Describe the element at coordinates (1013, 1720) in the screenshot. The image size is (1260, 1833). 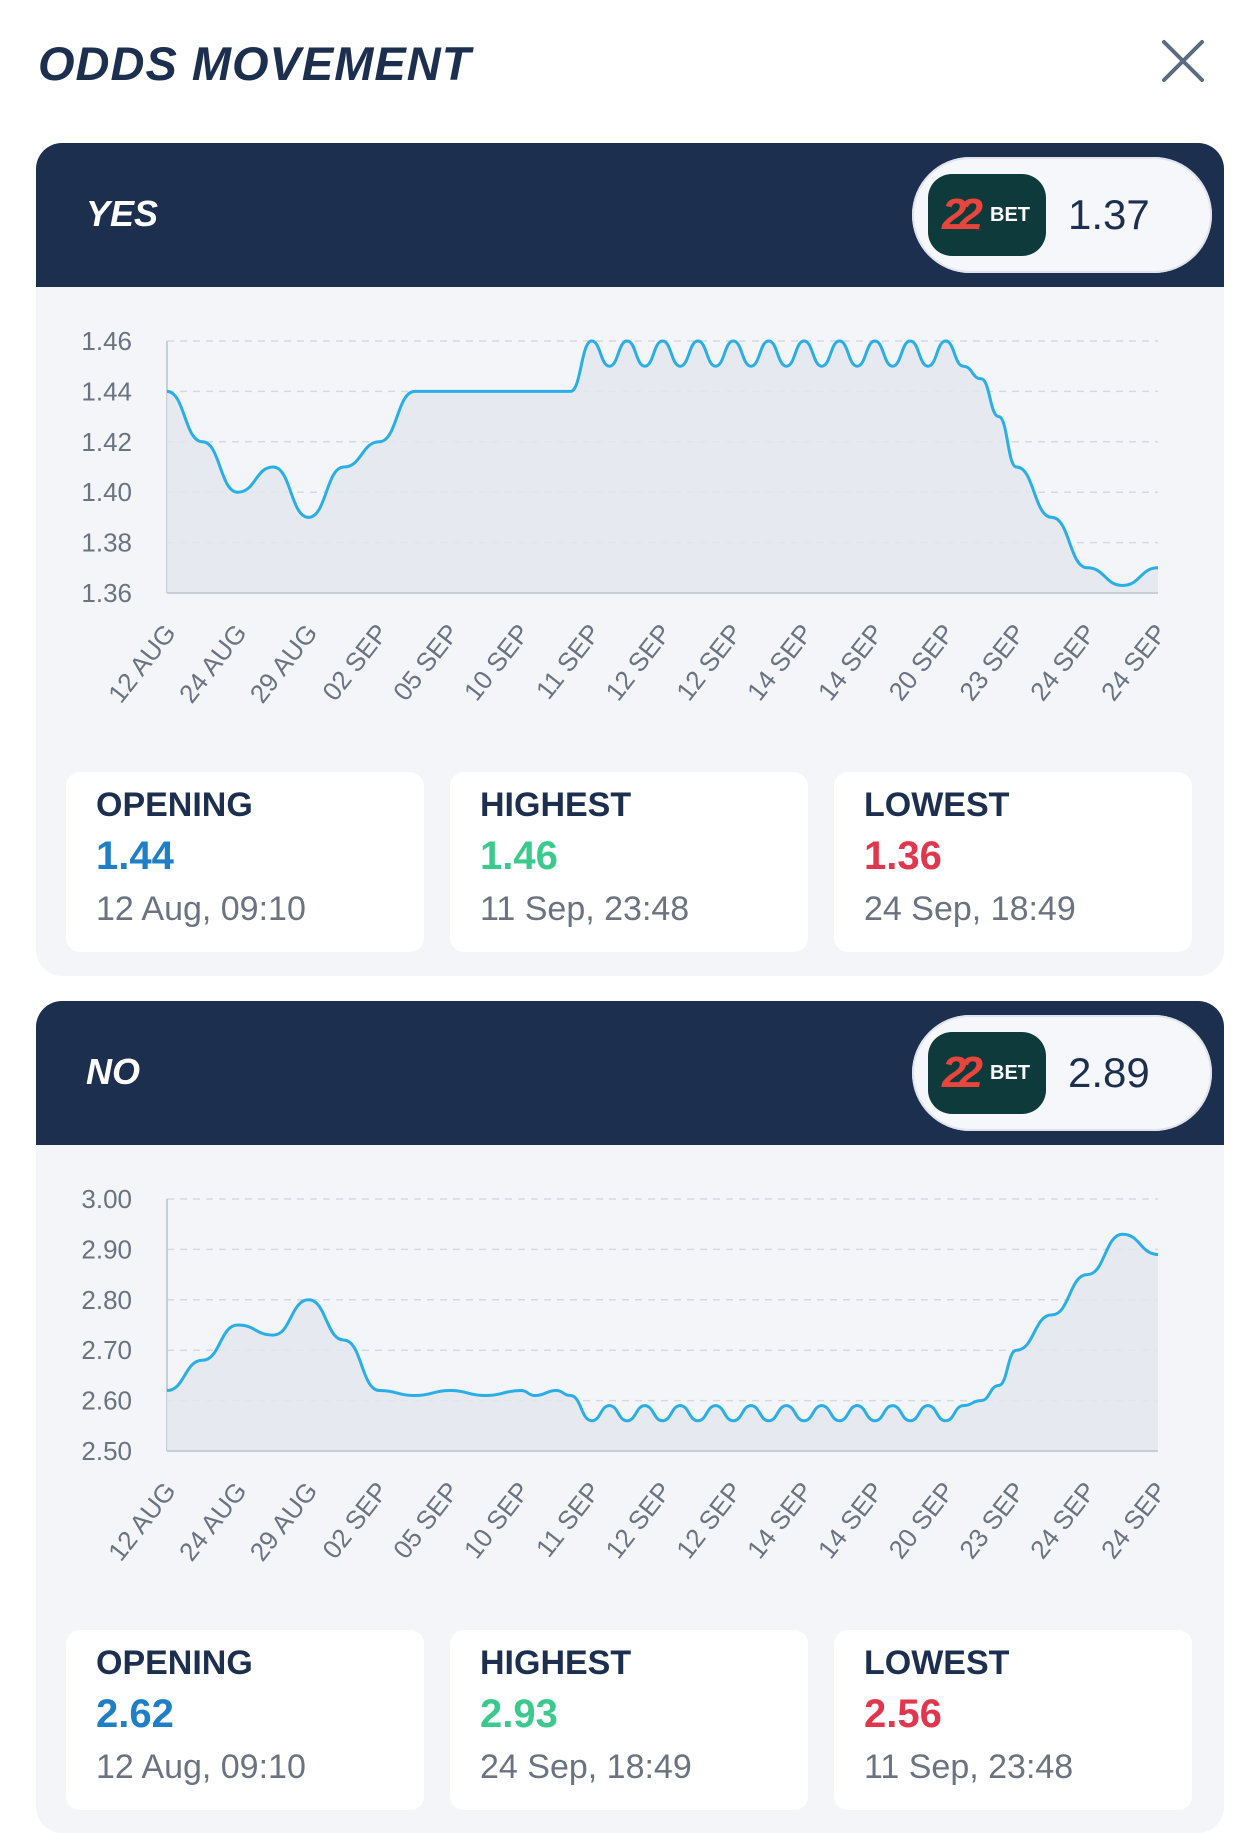
I see `stat-lowest: LOWEST 2.56 11 Sep, 23:48` at that location.